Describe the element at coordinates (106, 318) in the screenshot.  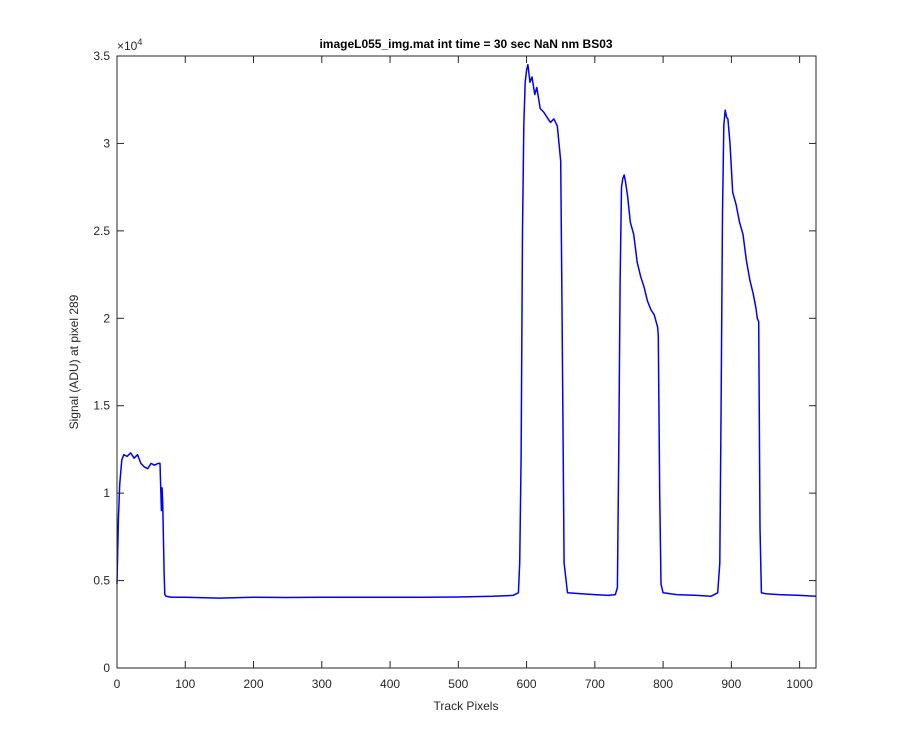
I see `y-tick-label: 2` at that location.